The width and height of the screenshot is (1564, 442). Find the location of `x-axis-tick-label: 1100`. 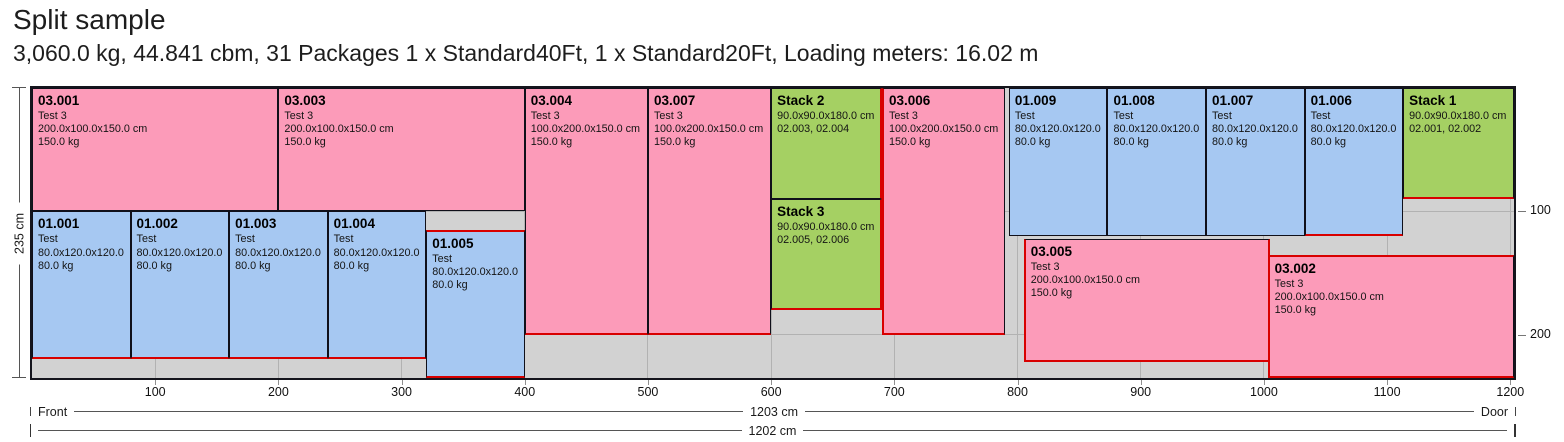

x-axis-tick-label: 1100 is located at coordinates (1387, 392).